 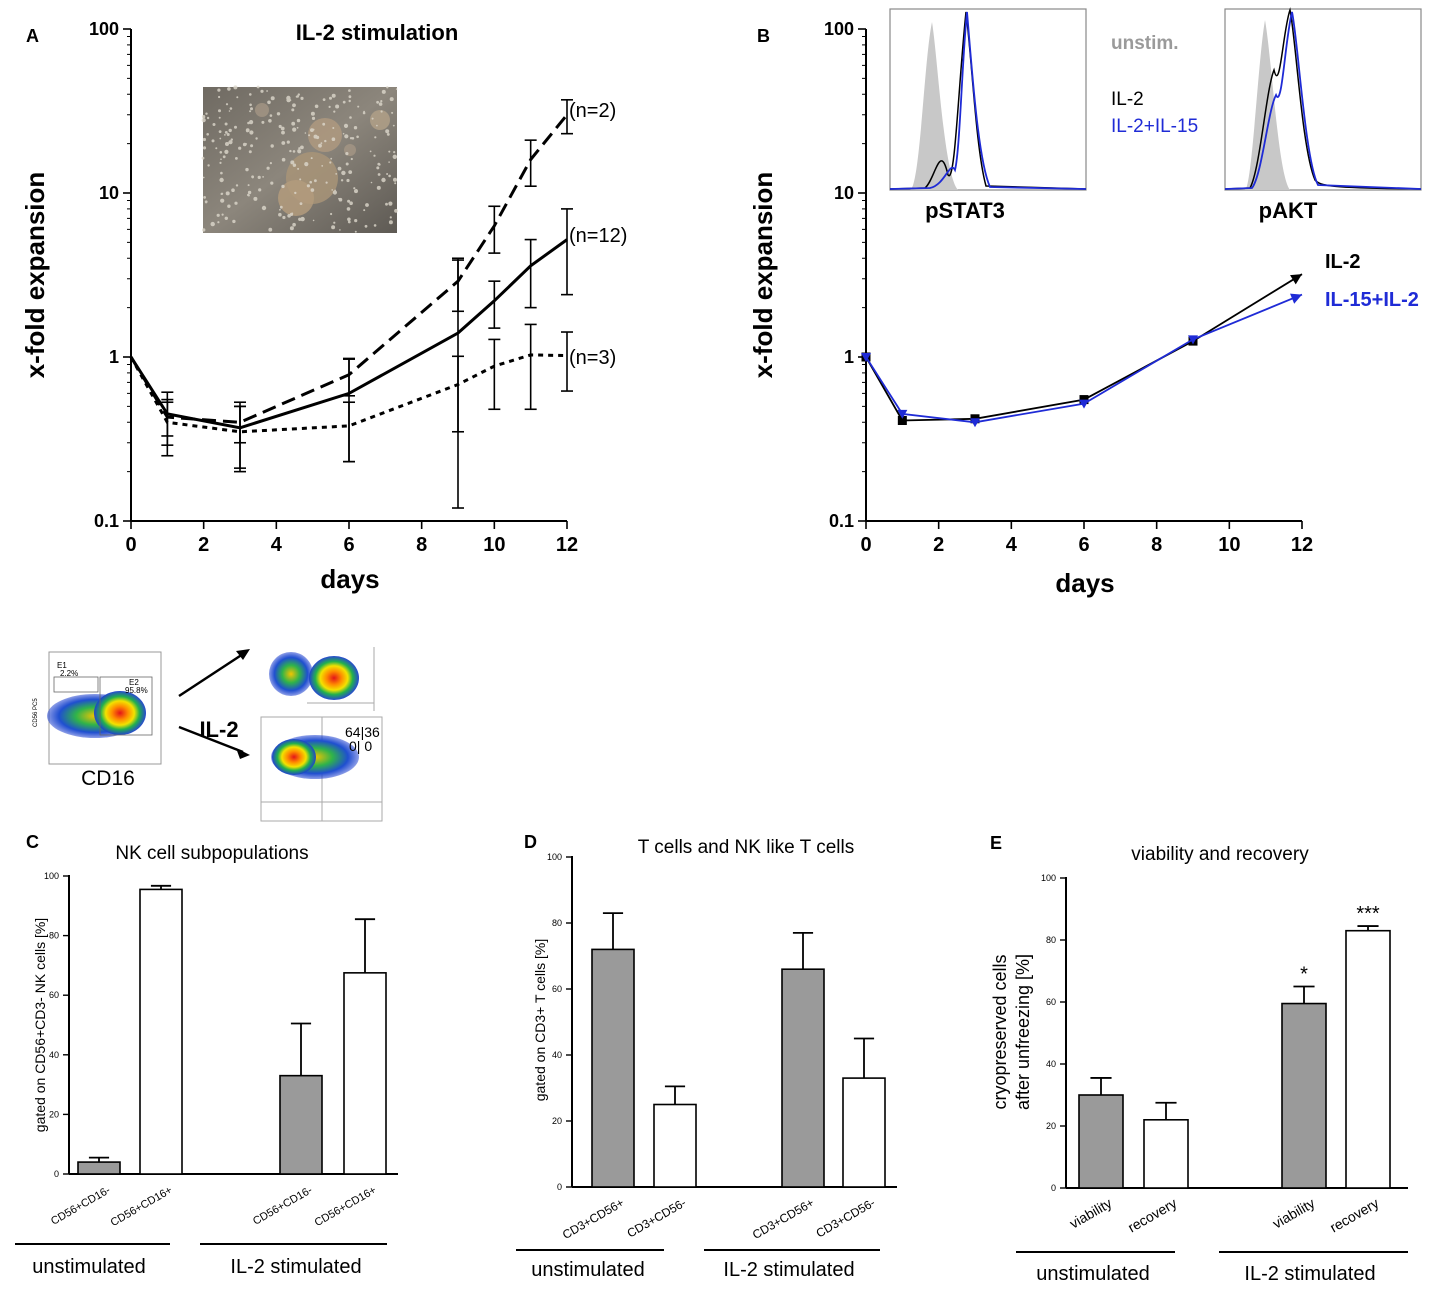 What do you see at coordinates (844, 193) in the screenshot?
I see `panel-b-ytick-label: 10` at bounding box center [844, 193].